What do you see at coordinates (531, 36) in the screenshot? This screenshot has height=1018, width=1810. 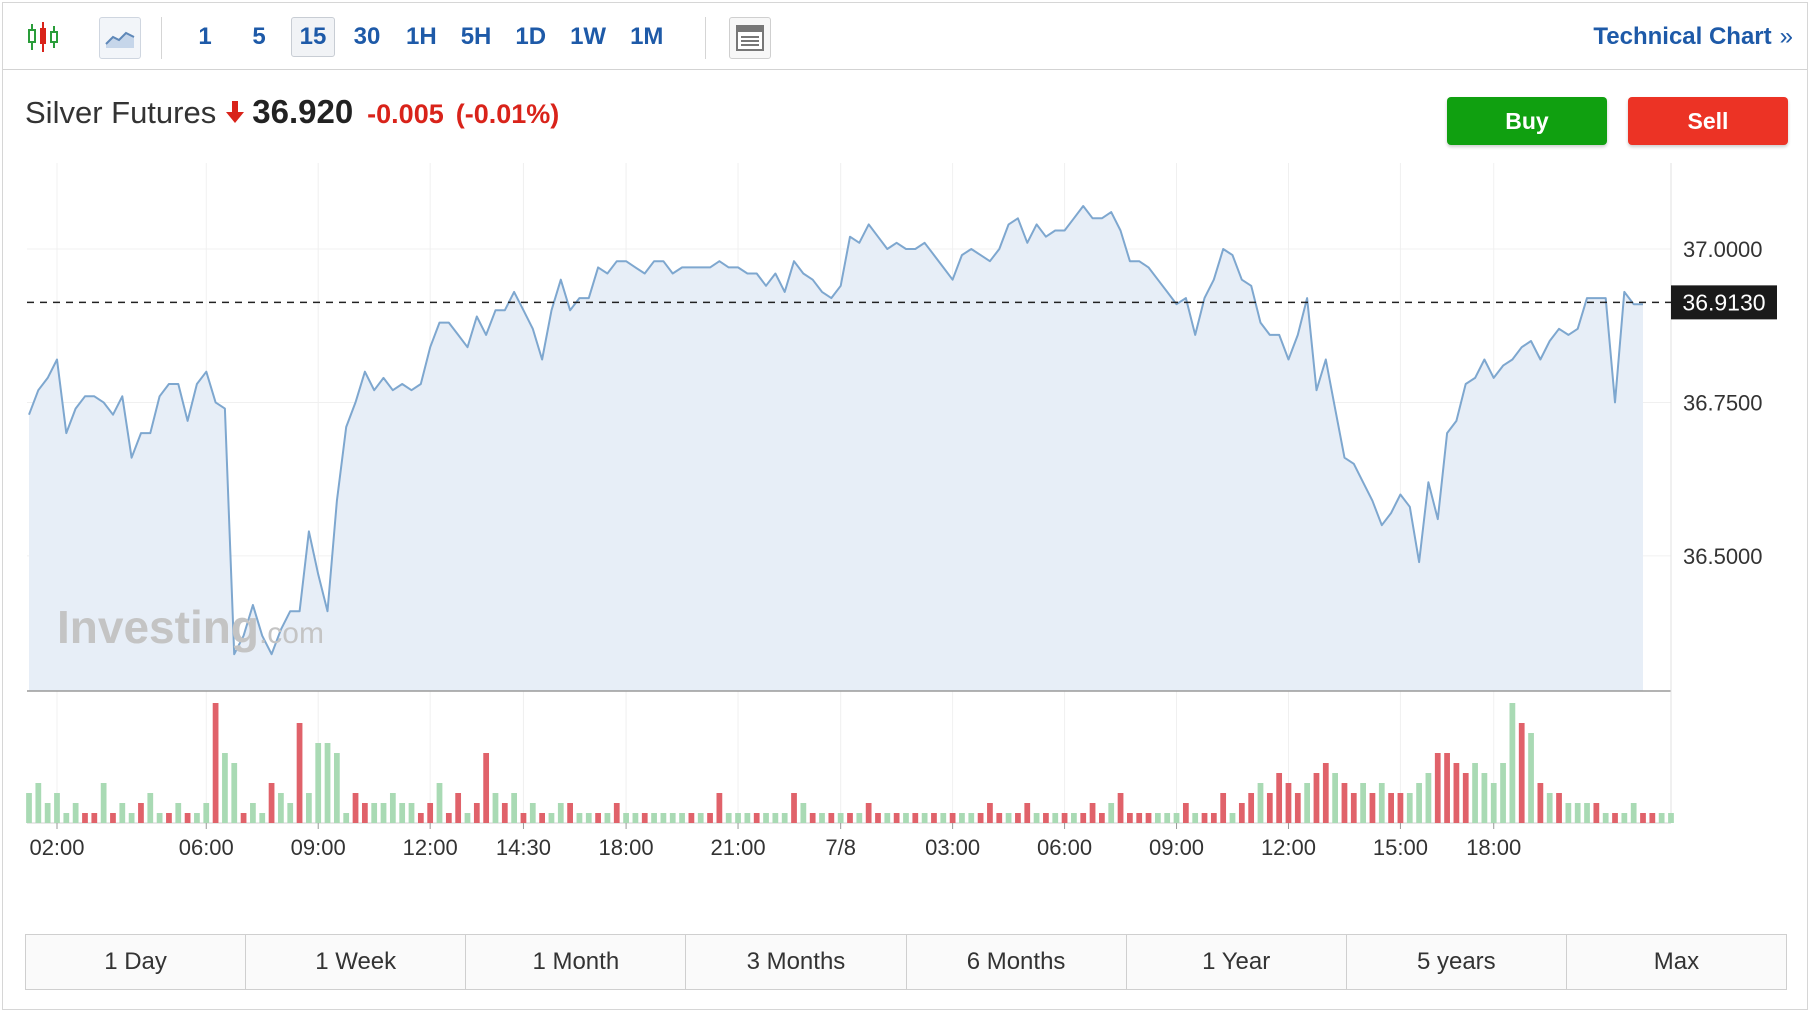 I see `interval-1d: 1D` at bounding box center [531, 36].